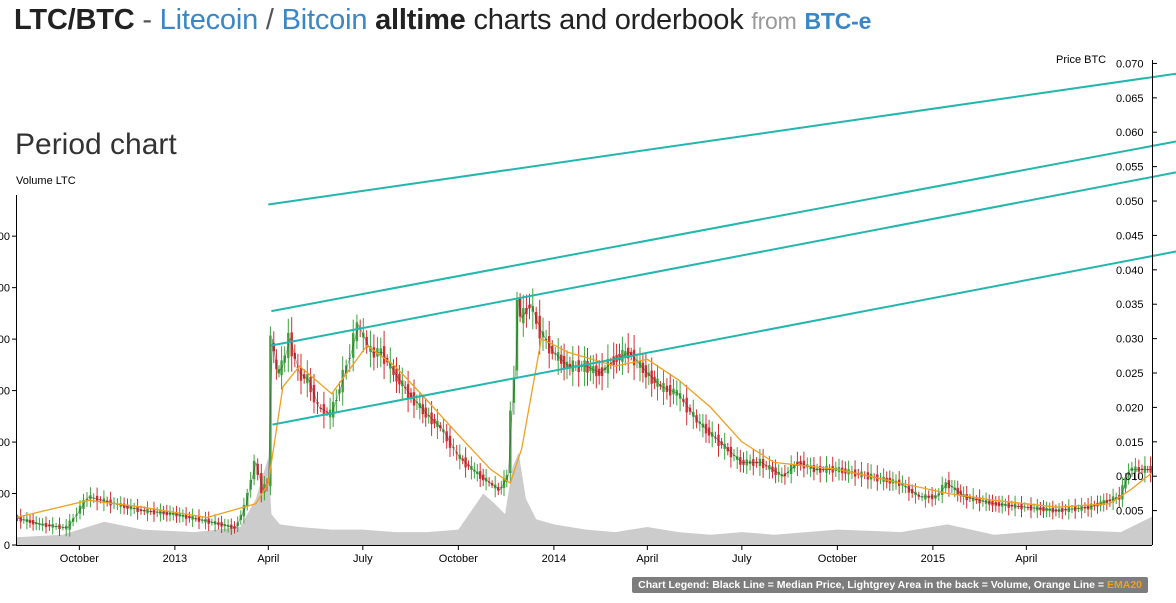 This screenshot has width=1176, height=603. What do you see at coordinates (5, 289) in the screenshot?
I see `left-axis-tick-label: 5,000,000` at bounding box center [5, 289].